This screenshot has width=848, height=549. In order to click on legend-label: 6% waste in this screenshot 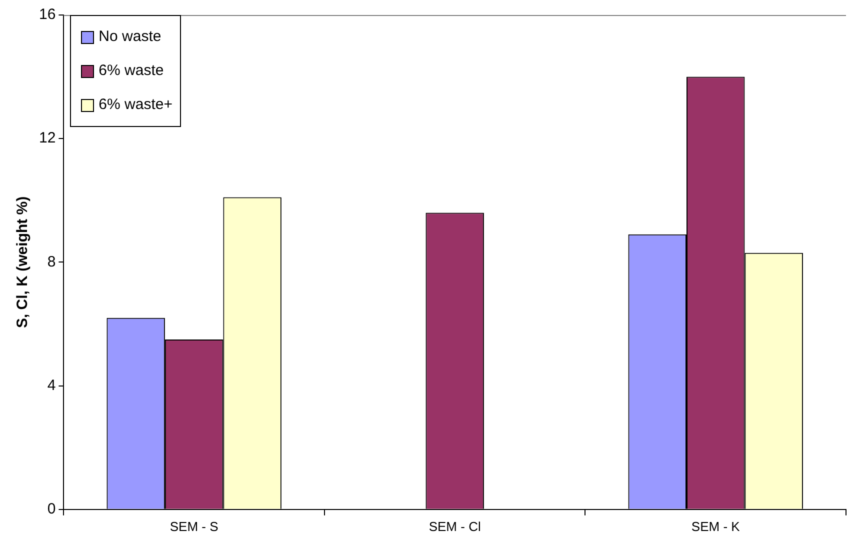, I will do `click(131, 71)`.